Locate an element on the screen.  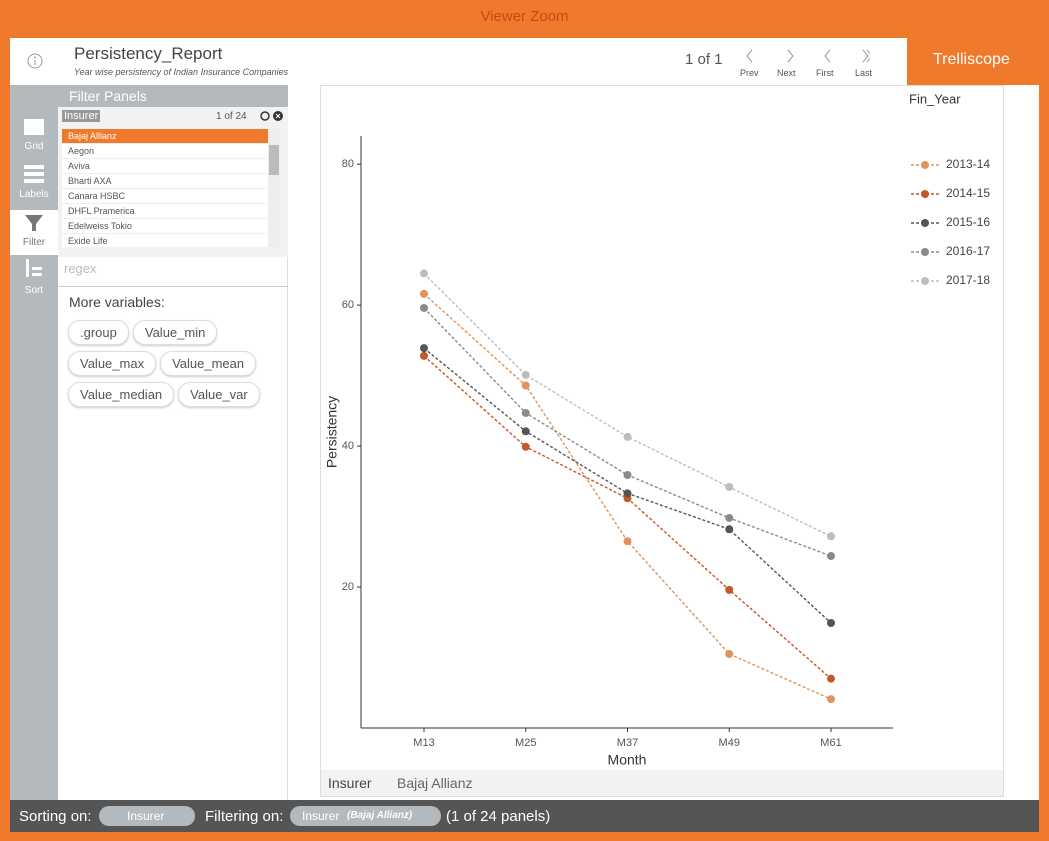
tab-grid: Grid is located at coordinates (34, 146).